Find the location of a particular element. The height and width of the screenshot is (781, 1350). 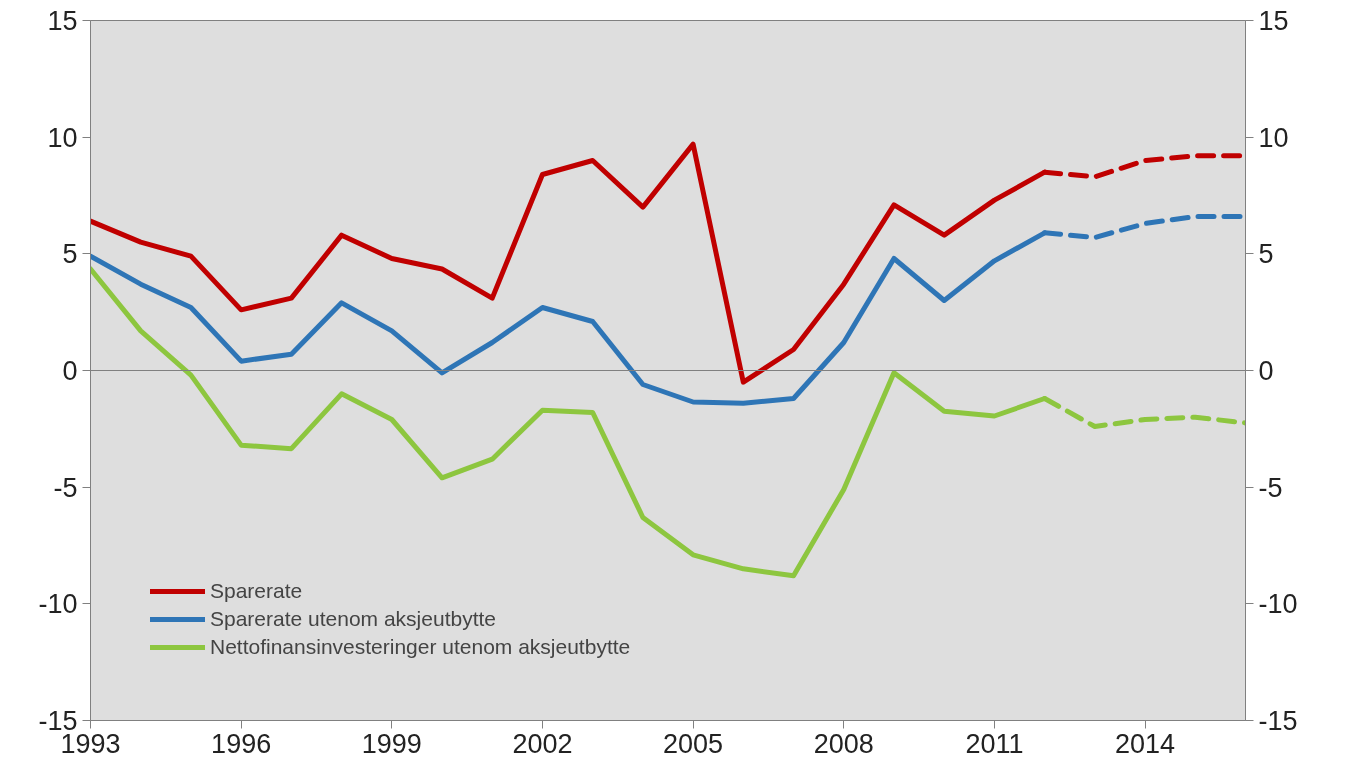

y-tick-label: -5 is located at coordinates (65, 487).